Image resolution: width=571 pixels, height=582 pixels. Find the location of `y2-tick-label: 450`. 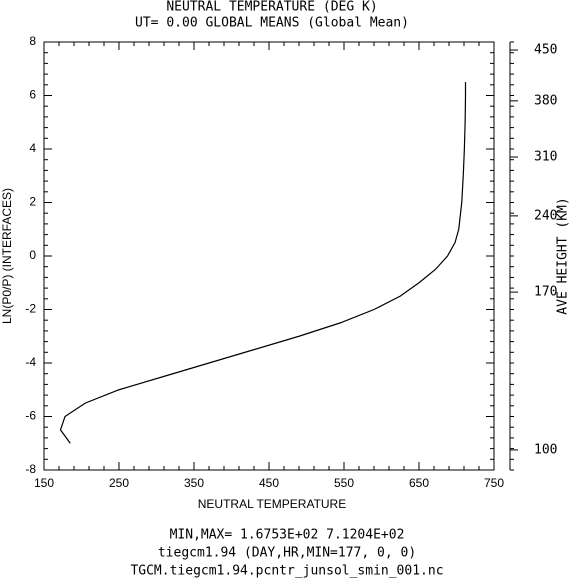

y2-tick-label: 450 is located at coordinates (545, 50).